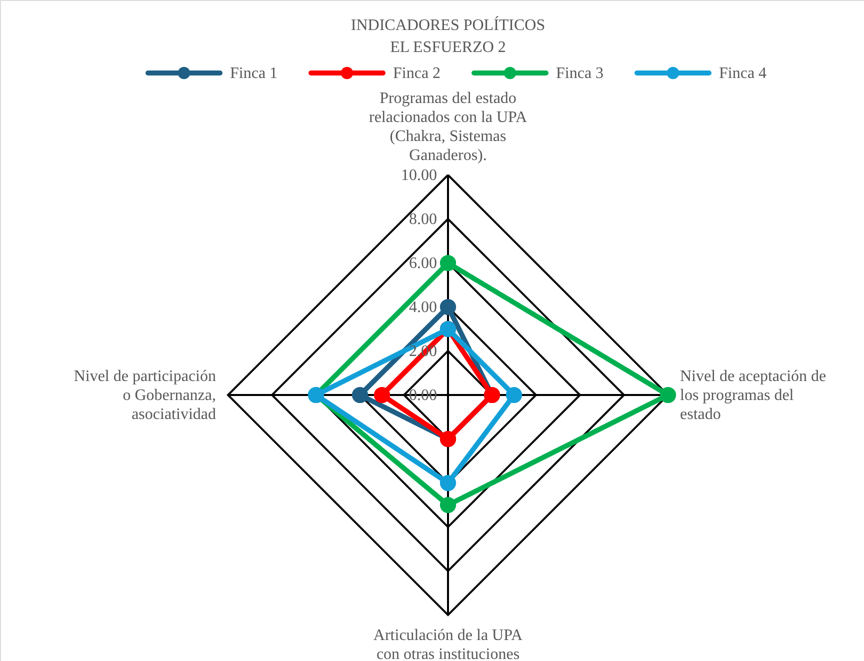 The width and height of the screenshot is (864, 661). Describe the element at coordinates (423, 263) in the screenshot. I see `y-tick-label: 6.00` at that location.